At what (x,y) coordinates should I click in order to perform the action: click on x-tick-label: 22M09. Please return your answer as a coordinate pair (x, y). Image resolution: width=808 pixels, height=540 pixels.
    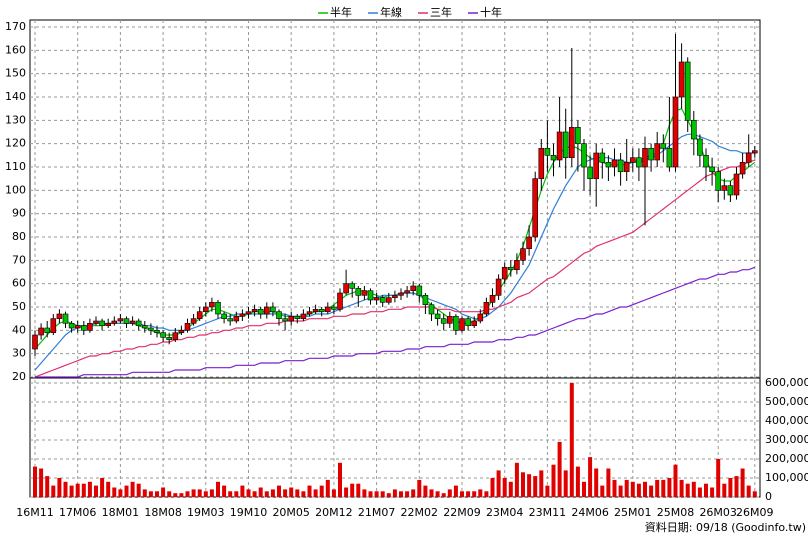
    Looking at the image, I should click on (462, 512).